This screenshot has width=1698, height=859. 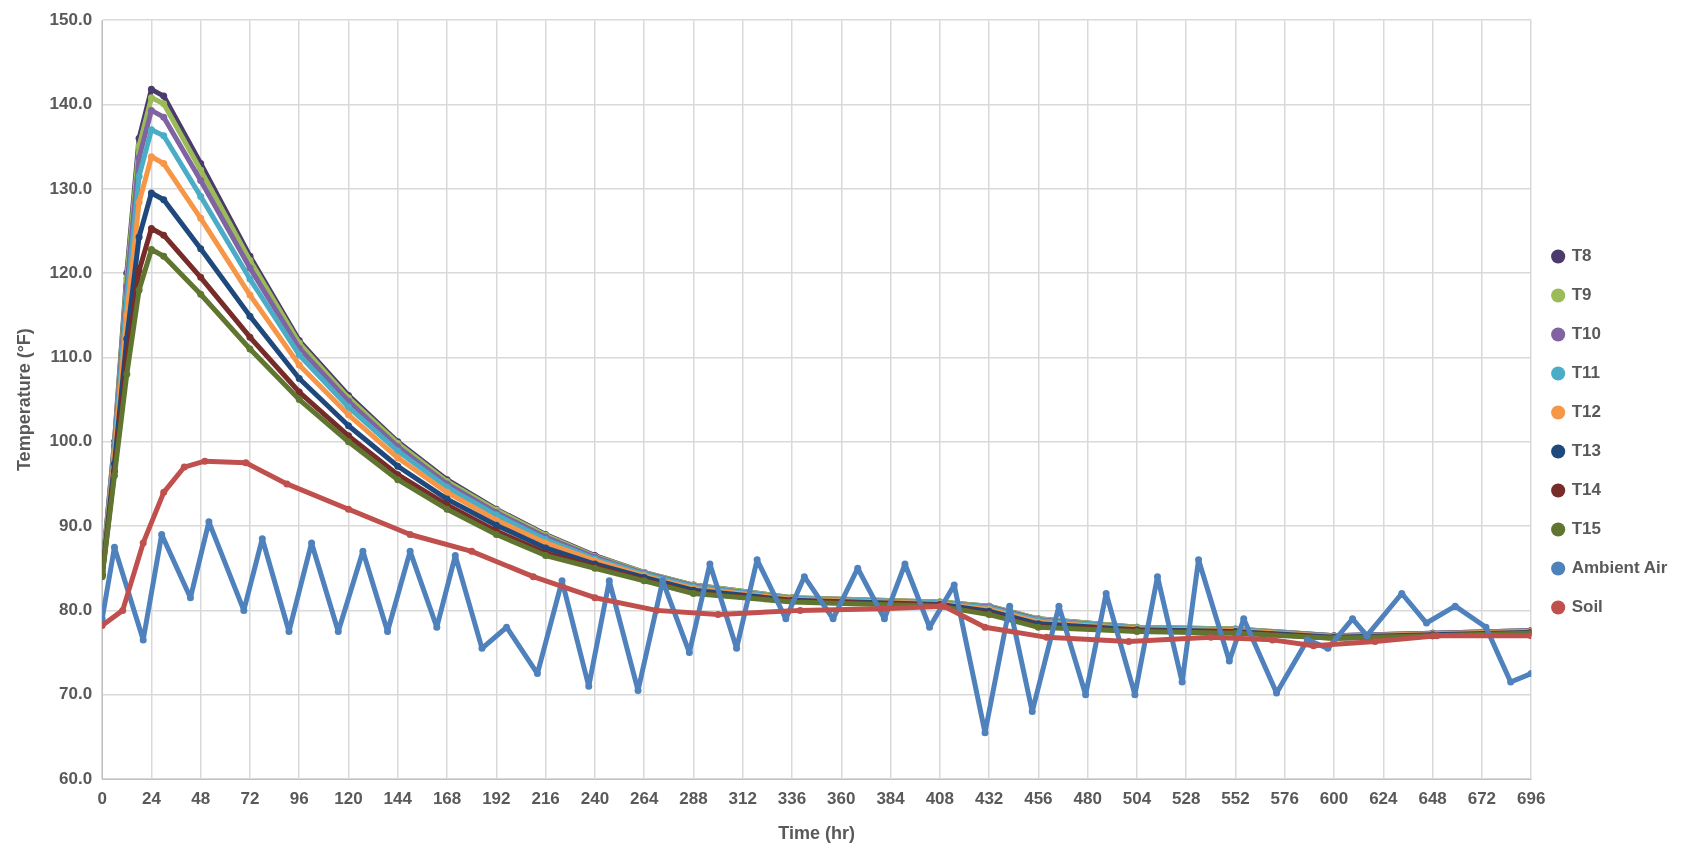 What do you see at coordinates (1619, 568) in the screenshot?
I see `legend-label: Ambient Air` at bounding box center [1619, 568].